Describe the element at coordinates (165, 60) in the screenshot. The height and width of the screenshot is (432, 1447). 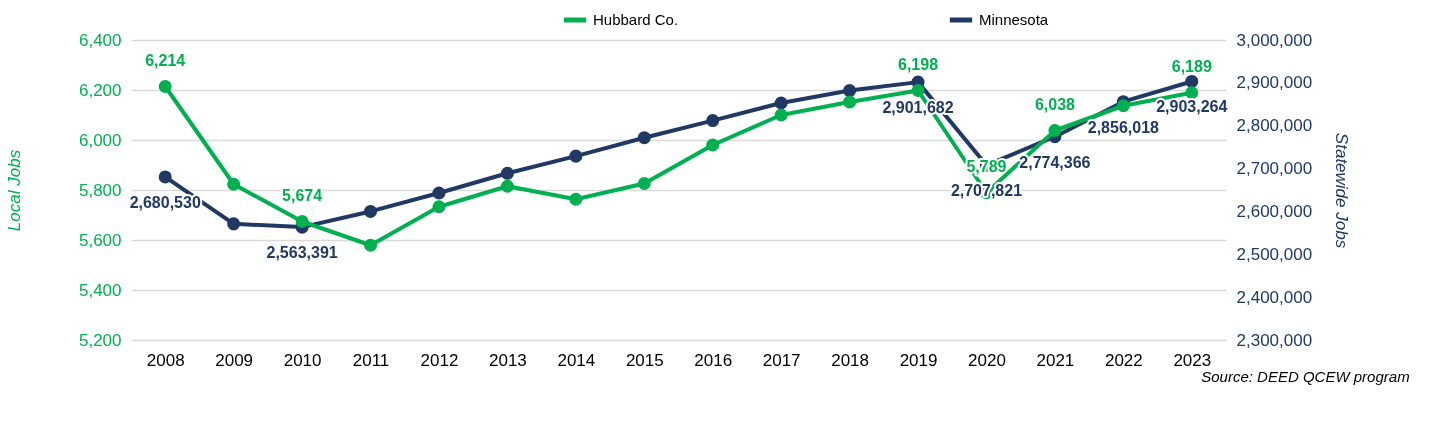
I see `data-label: 6,214` at that location.